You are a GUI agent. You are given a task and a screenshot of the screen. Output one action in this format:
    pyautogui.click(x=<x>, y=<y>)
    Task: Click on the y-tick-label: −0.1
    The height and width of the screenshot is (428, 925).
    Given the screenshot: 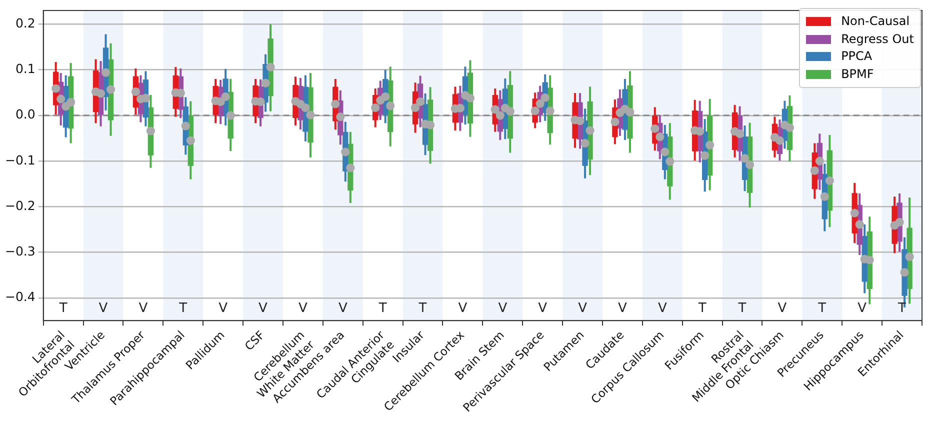 What is the action you would take?
    pyautogui.click(x=20, y=160)
    